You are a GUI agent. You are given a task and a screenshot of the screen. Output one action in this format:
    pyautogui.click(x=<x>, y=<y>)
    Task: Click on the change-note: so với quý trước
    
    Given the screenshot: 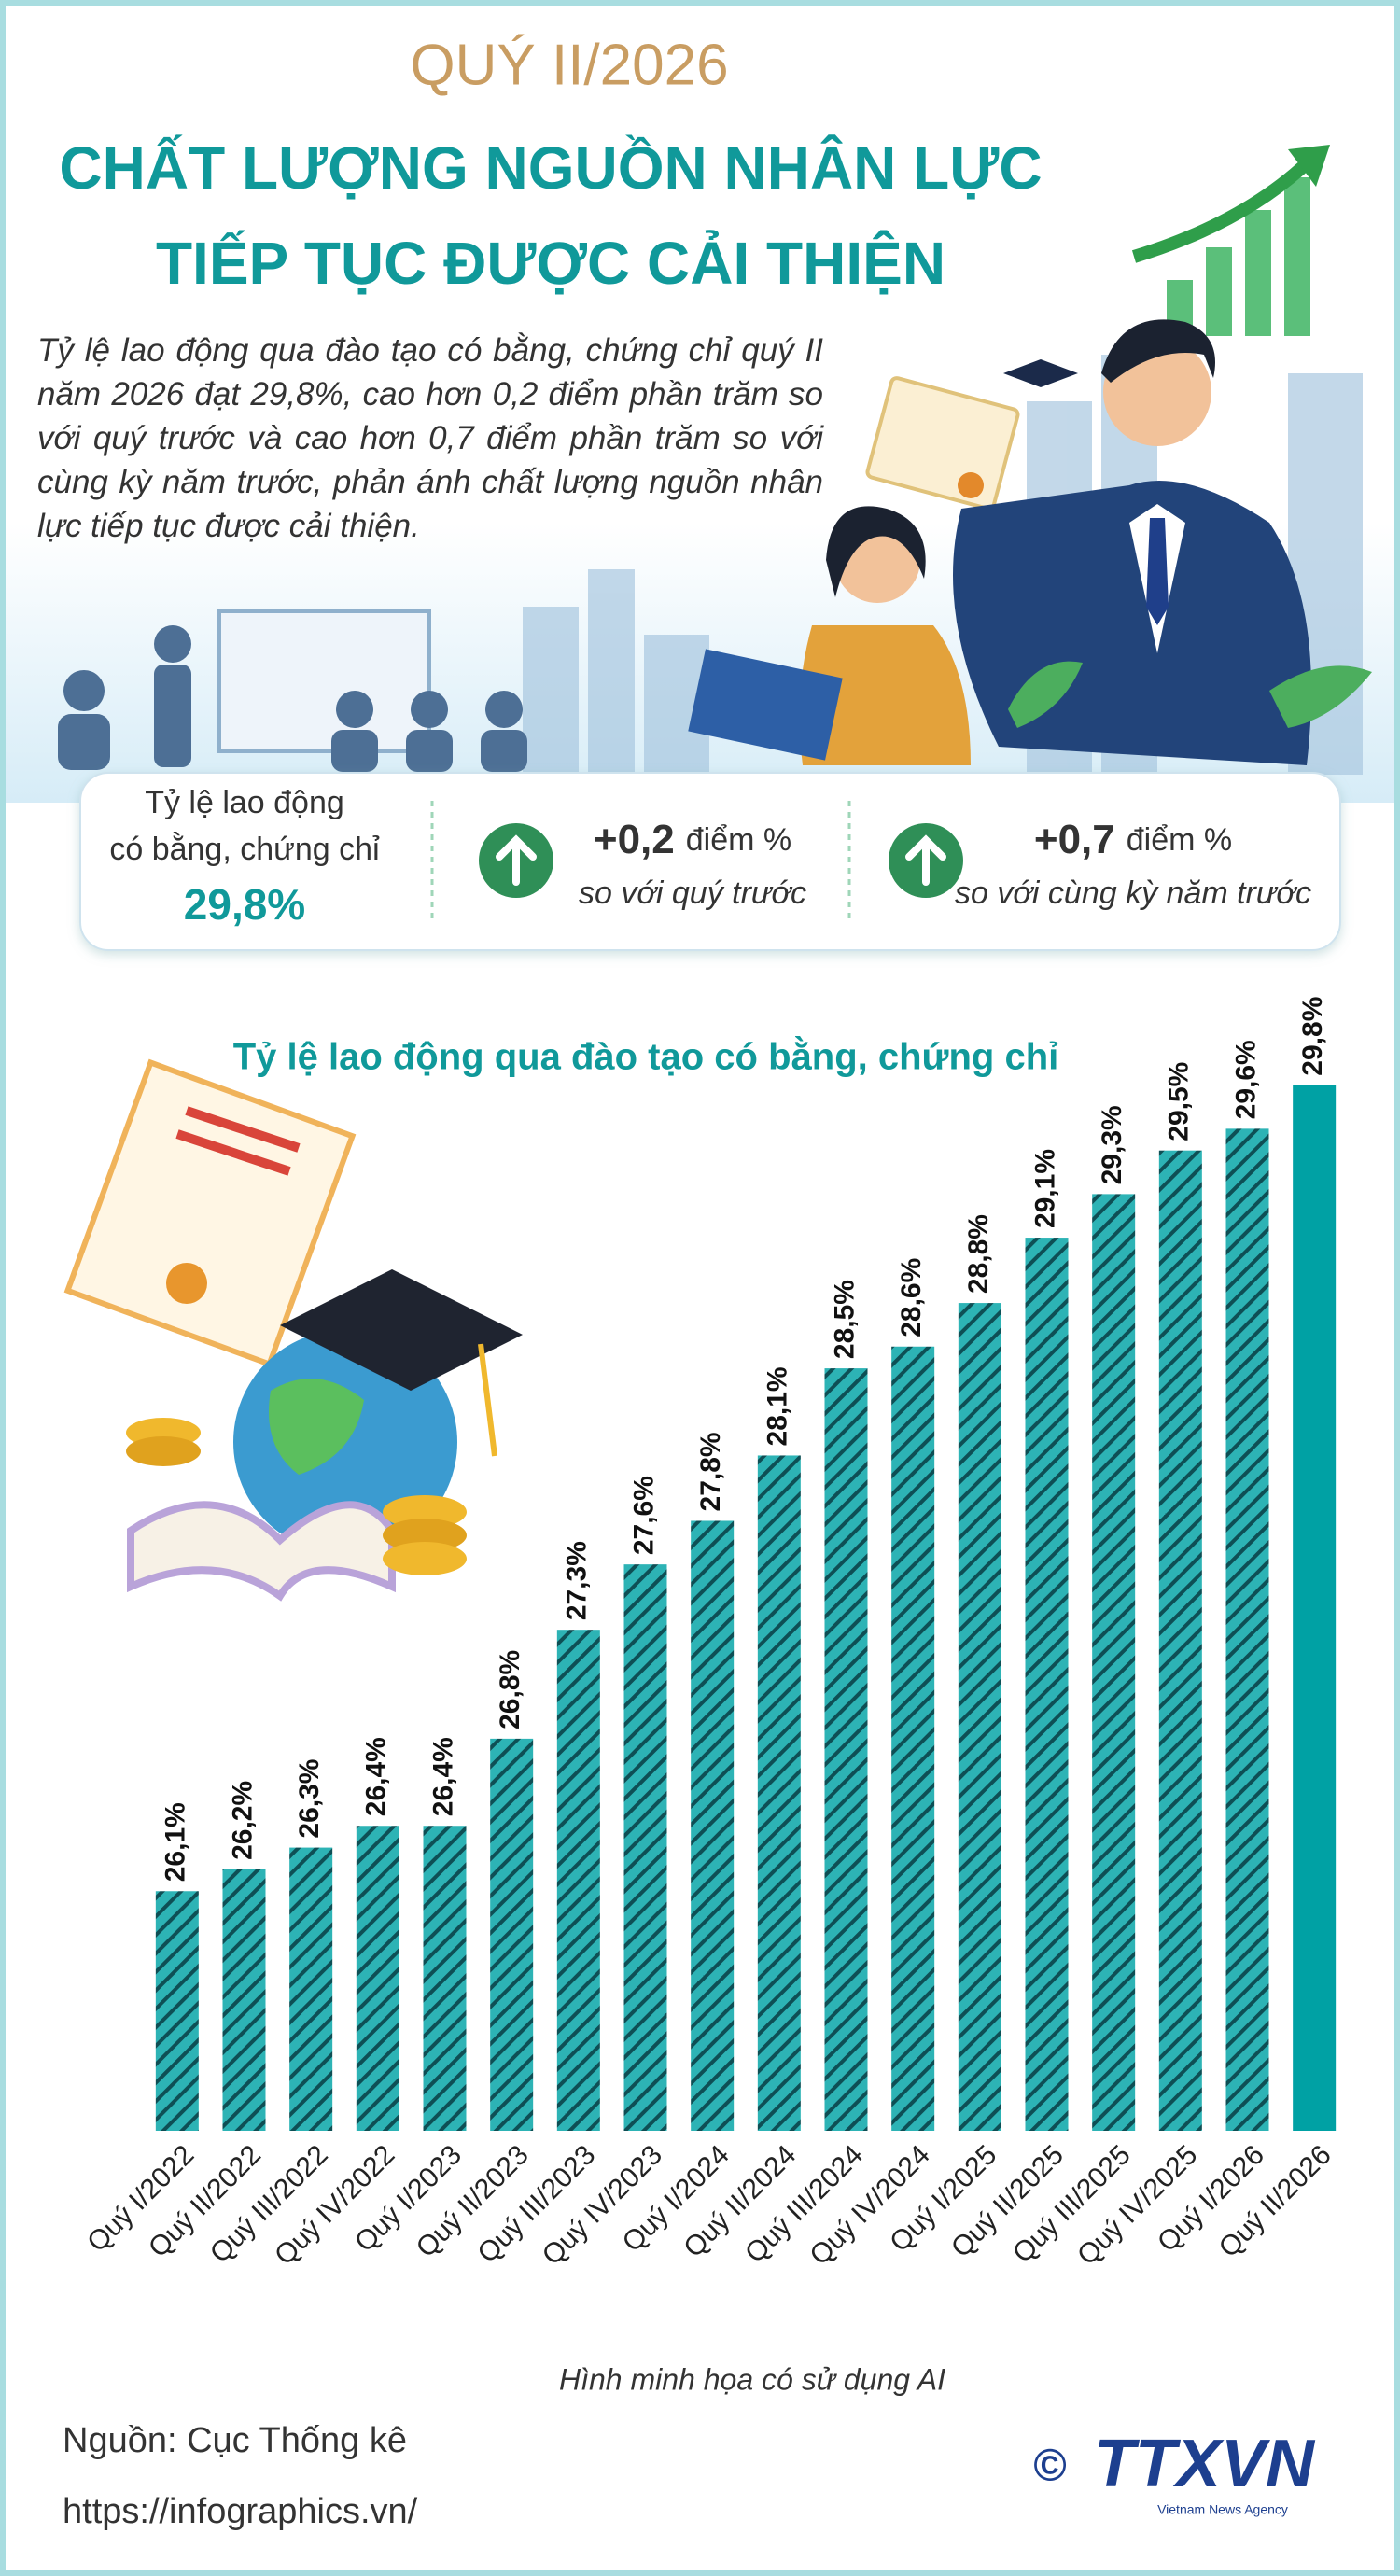 What is the action you would take?
    pyautogui.click(x=692, y=893)
    